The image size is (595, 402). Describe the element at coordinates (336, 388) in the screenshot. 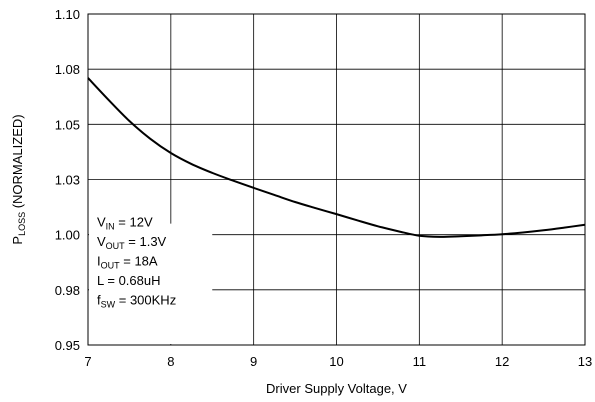

I see `x-axis-label: Driver Supply Voltage, V` at that location.